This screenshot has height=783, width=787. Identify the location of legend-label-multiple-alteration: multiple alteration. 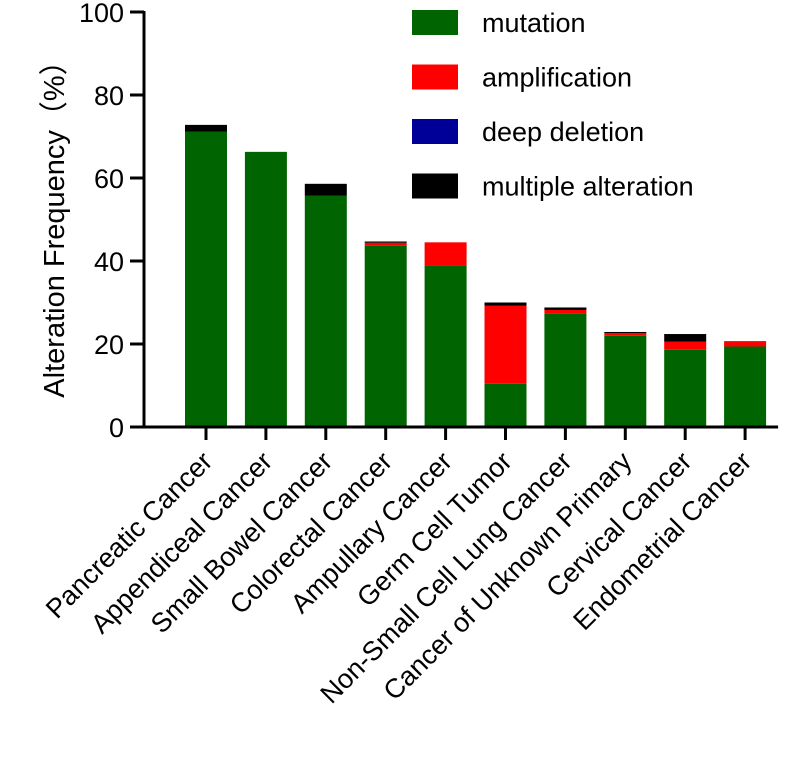
(588, 187).